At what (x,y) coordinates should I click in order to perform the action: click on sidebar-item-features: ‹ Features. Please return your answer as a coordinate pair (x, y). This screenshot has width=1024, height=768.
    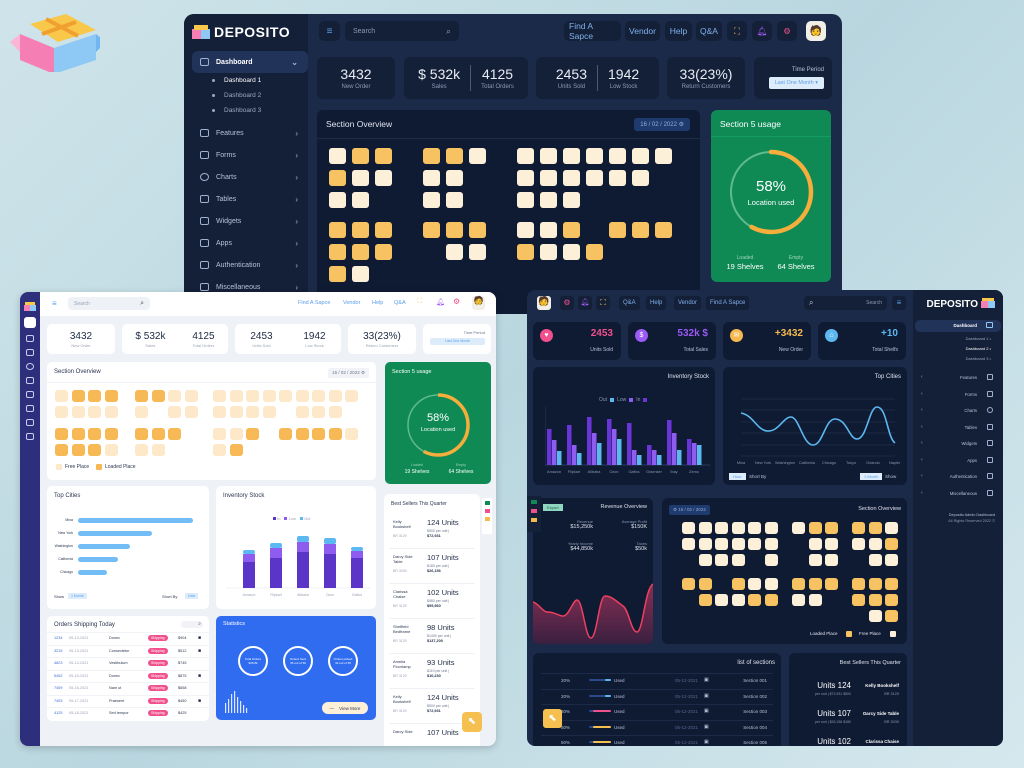
    Looking at the image, I should click on (958, 378).